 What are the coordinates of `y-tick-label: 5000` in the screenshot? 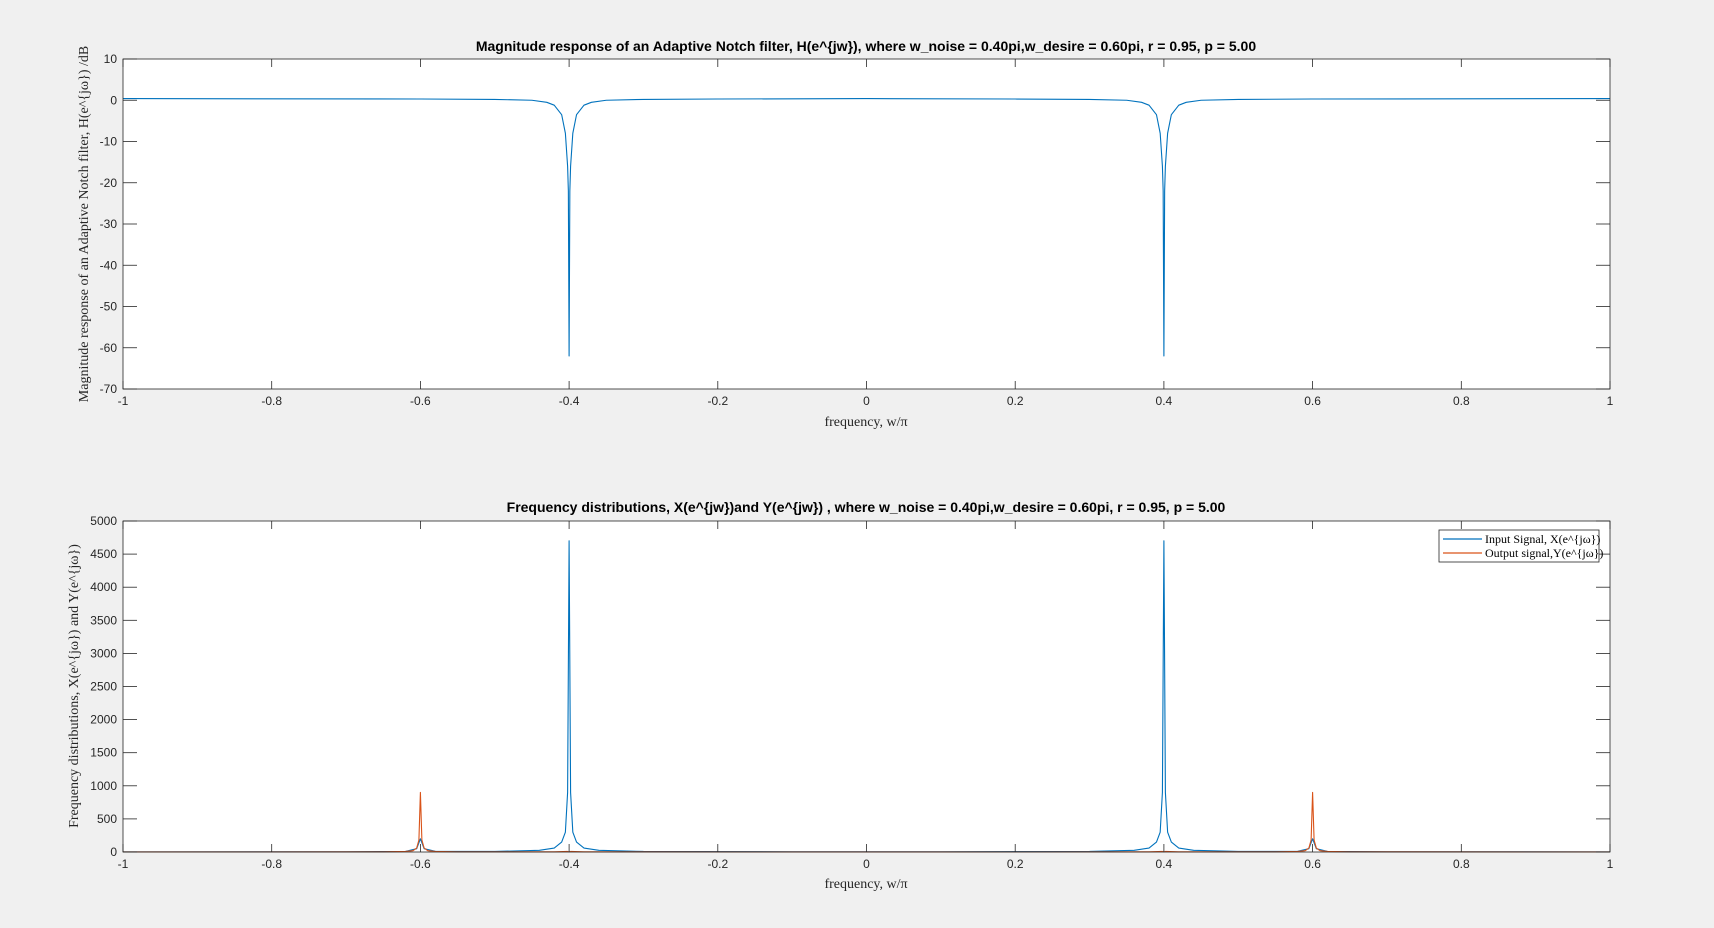 It's located at (103, 521).